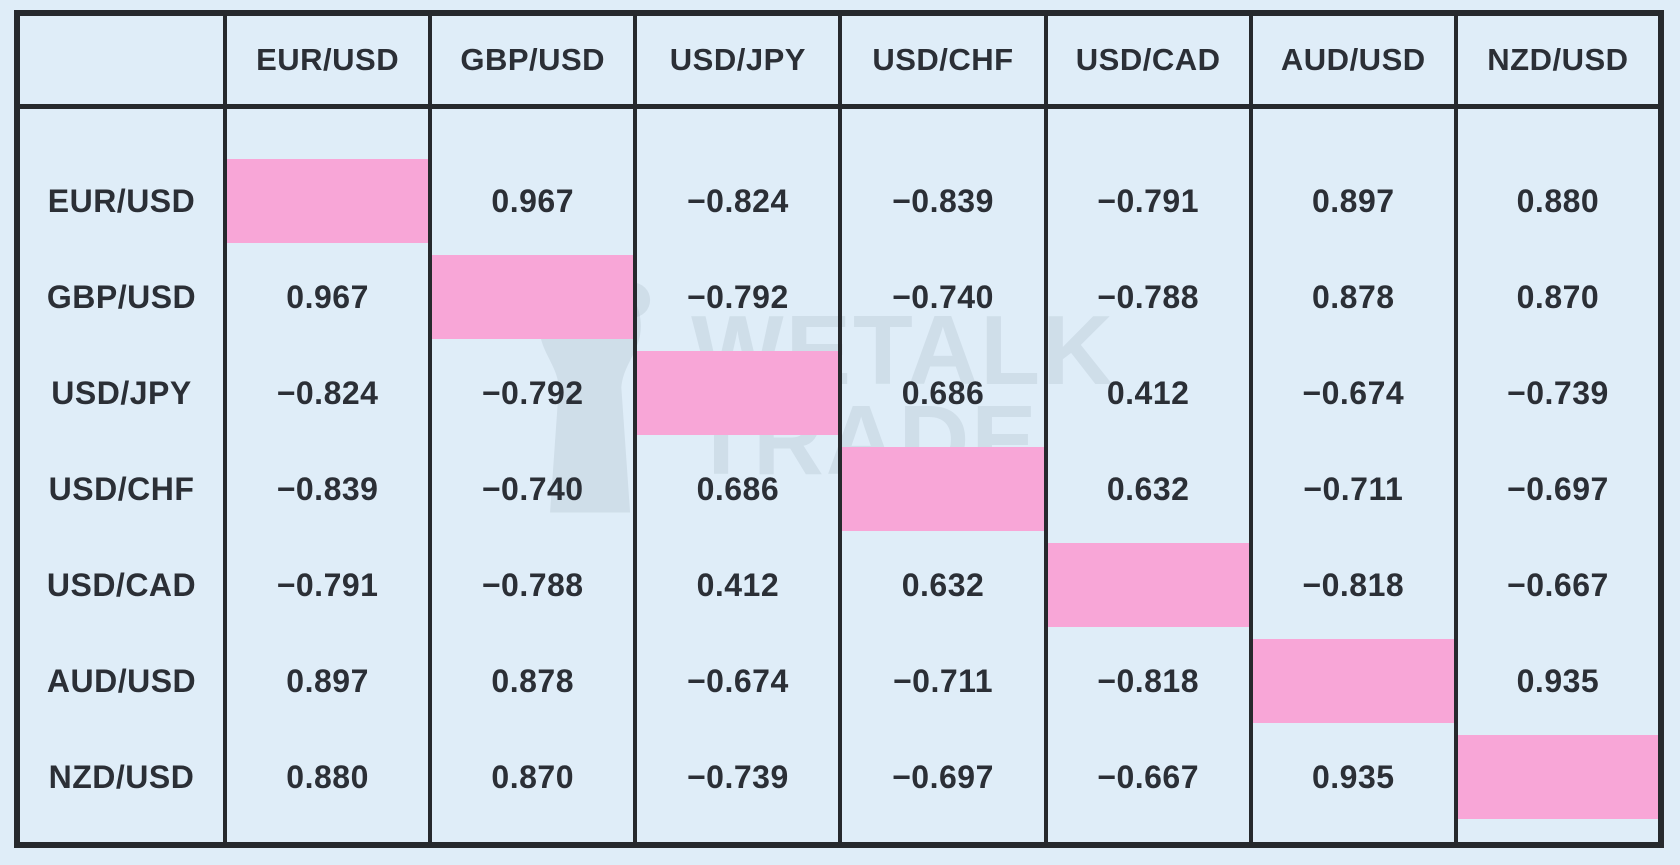  What do you see at coordinates (327, 585) in the screenshot?
I see `cell-usdcad-eurusd: −0.791` at bounding box center [327, 585].